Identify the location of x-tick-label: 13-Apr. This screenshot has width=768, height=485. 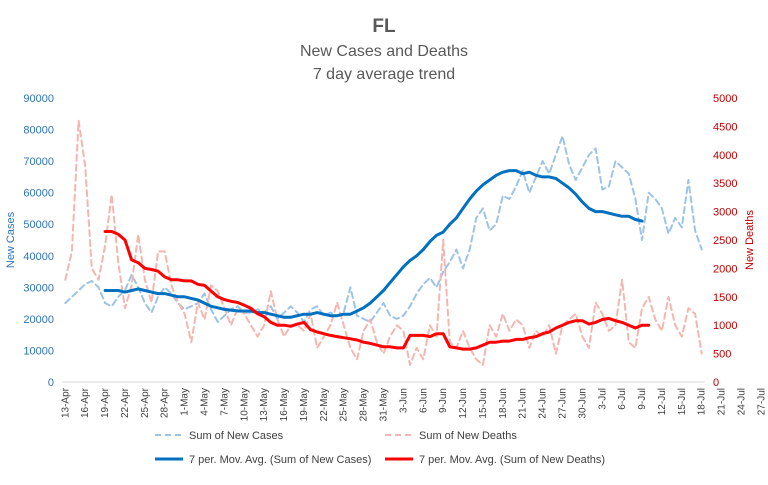
(65, 402).